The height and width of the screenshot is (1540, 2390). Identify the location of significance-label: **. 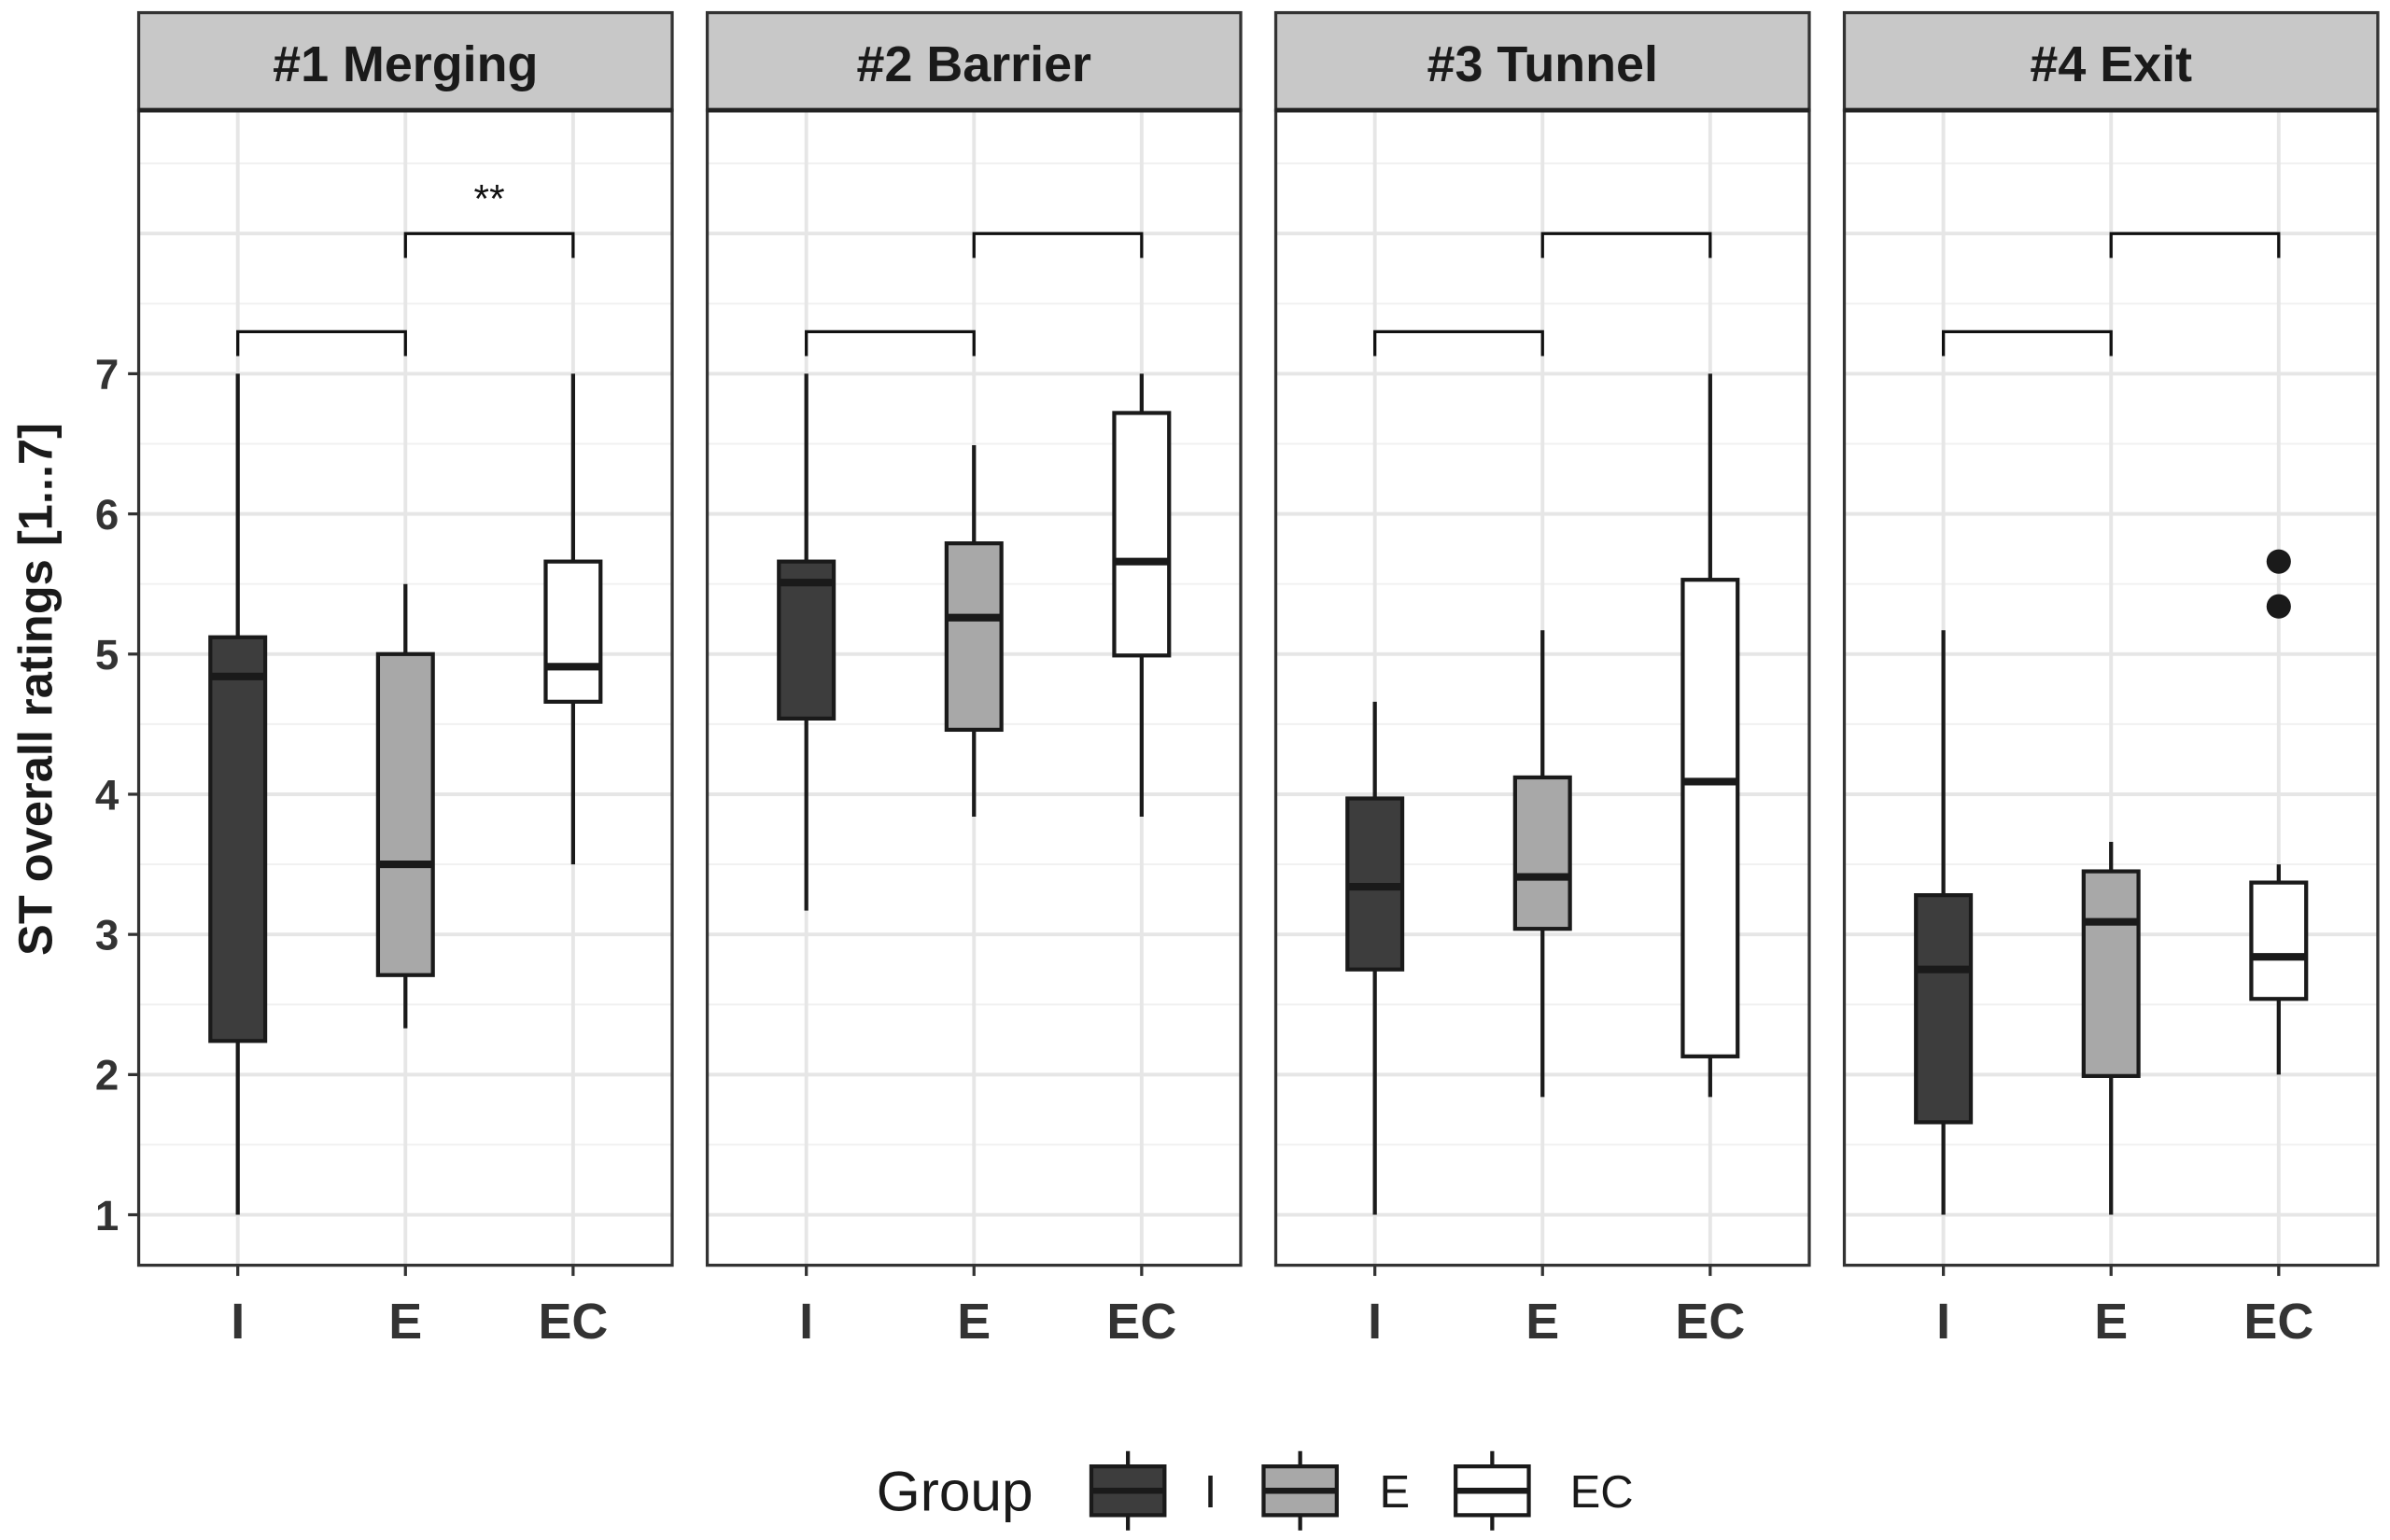
(489, 198).